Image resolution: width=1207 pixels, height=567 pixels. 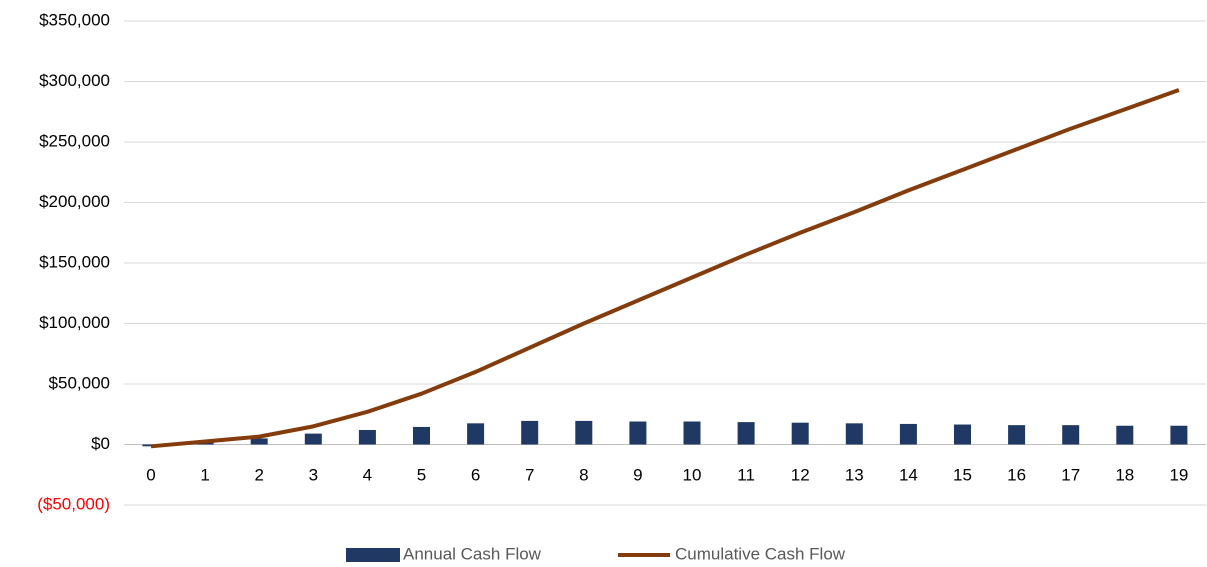 What do you see at coordinates (472, 553) in the screenshot?
I see `legend-label: Annual Cash Flow` at bounding box center [472, 553].